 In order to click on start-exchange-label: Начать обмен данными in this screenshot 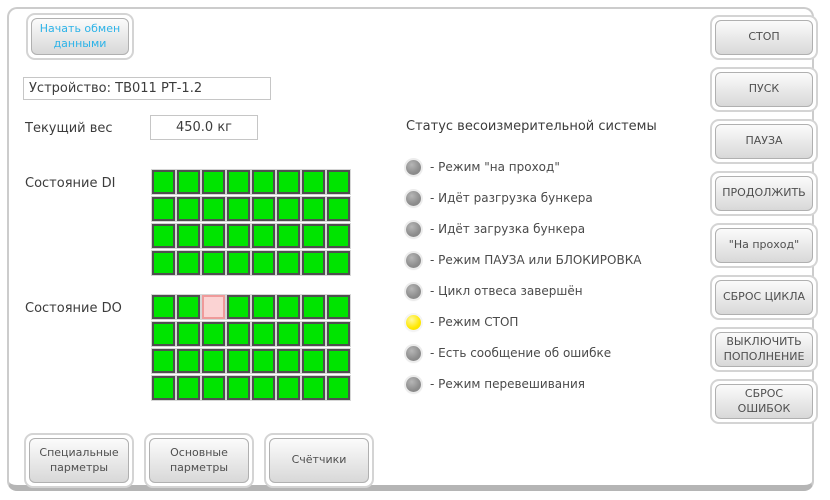, I will do `click(80, 36)`.